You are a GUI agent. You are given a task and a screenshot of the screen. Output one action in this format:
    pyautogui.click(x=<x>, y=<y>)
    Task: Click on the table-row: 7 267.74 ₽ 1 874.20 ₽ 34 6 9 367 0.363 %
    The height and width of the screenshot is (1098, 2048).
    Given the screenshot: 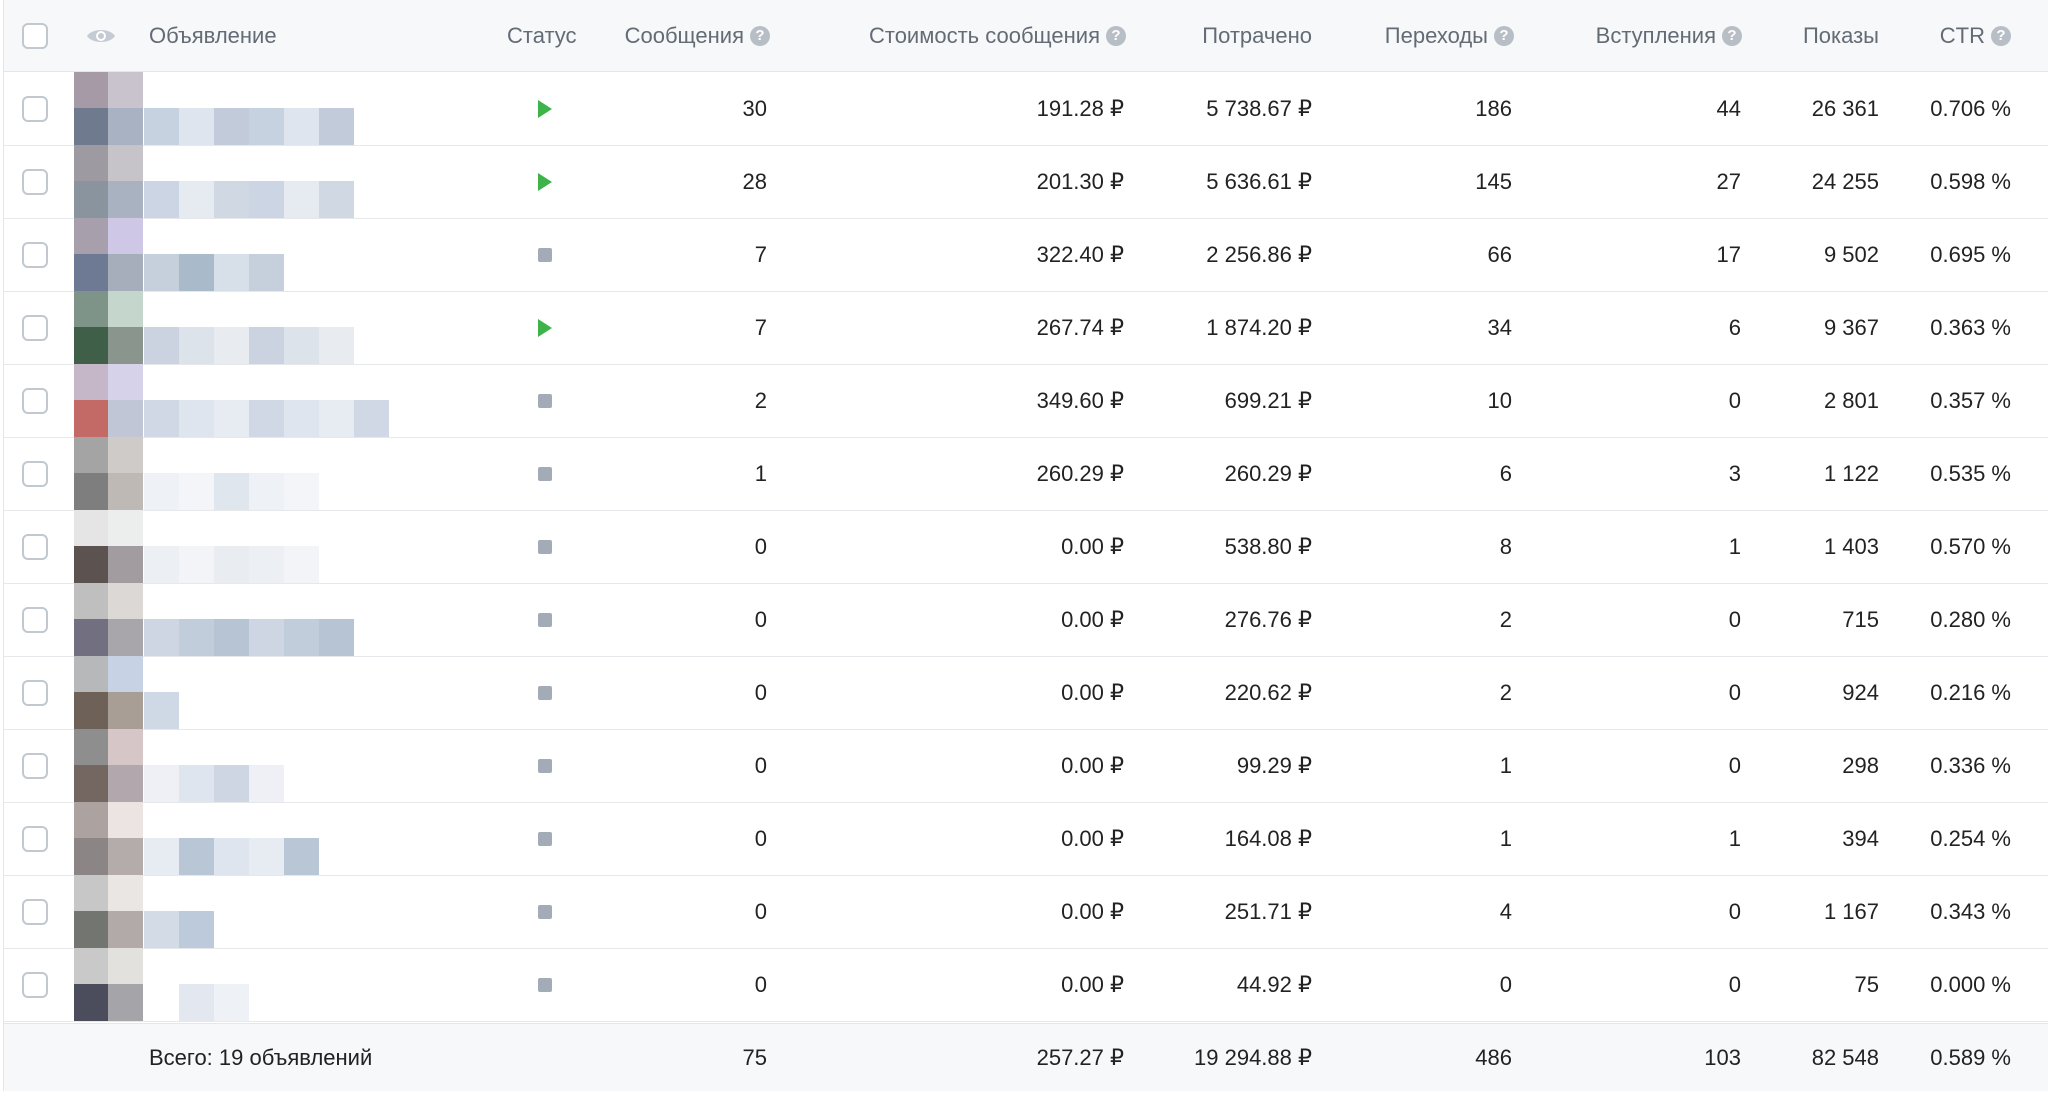 What is the action you would take?
    pyautogui.click(x=1026, y=328)
    